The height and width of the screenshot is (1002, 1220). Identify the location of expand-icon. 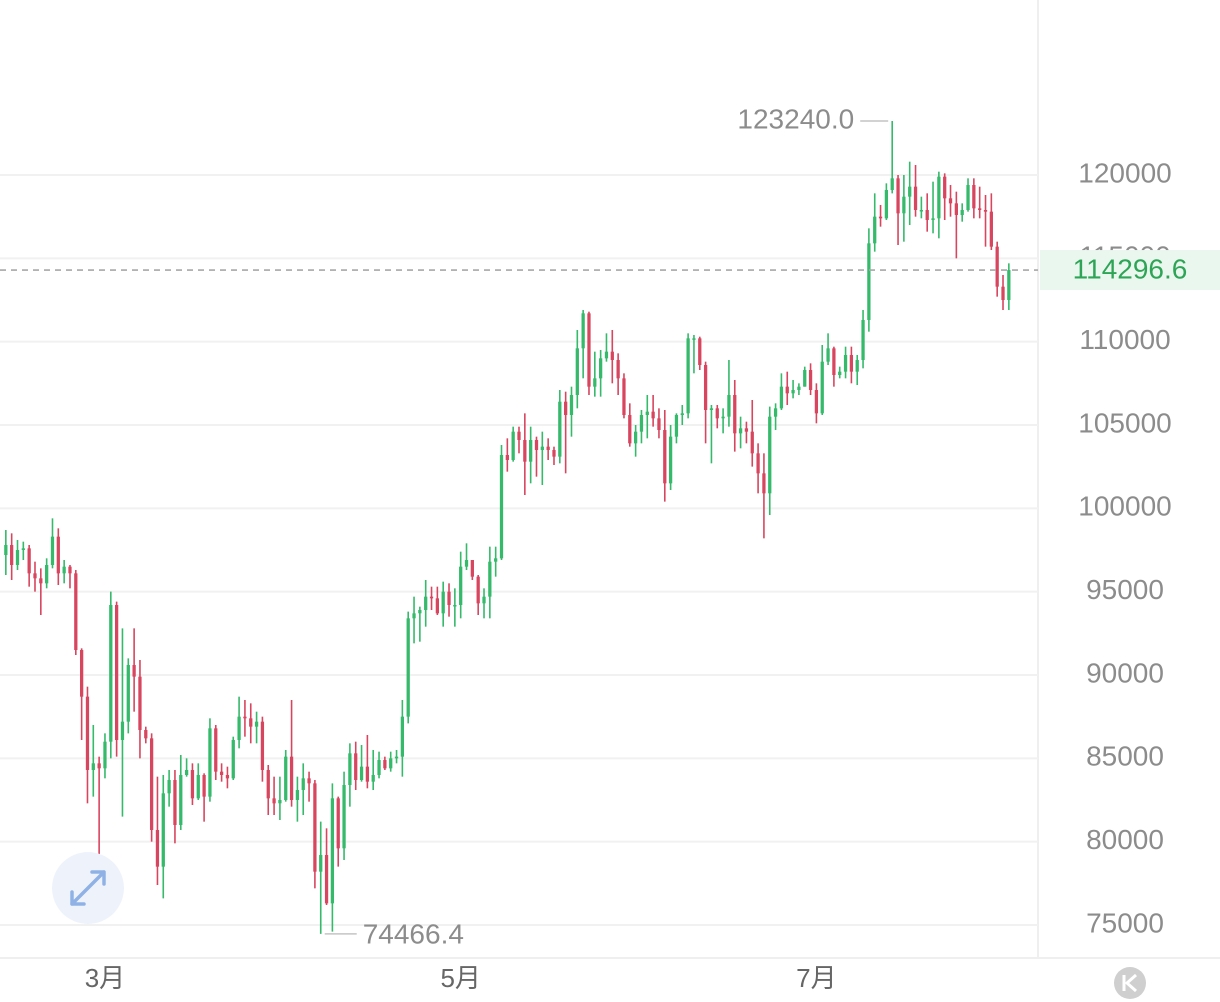
(88, 888).